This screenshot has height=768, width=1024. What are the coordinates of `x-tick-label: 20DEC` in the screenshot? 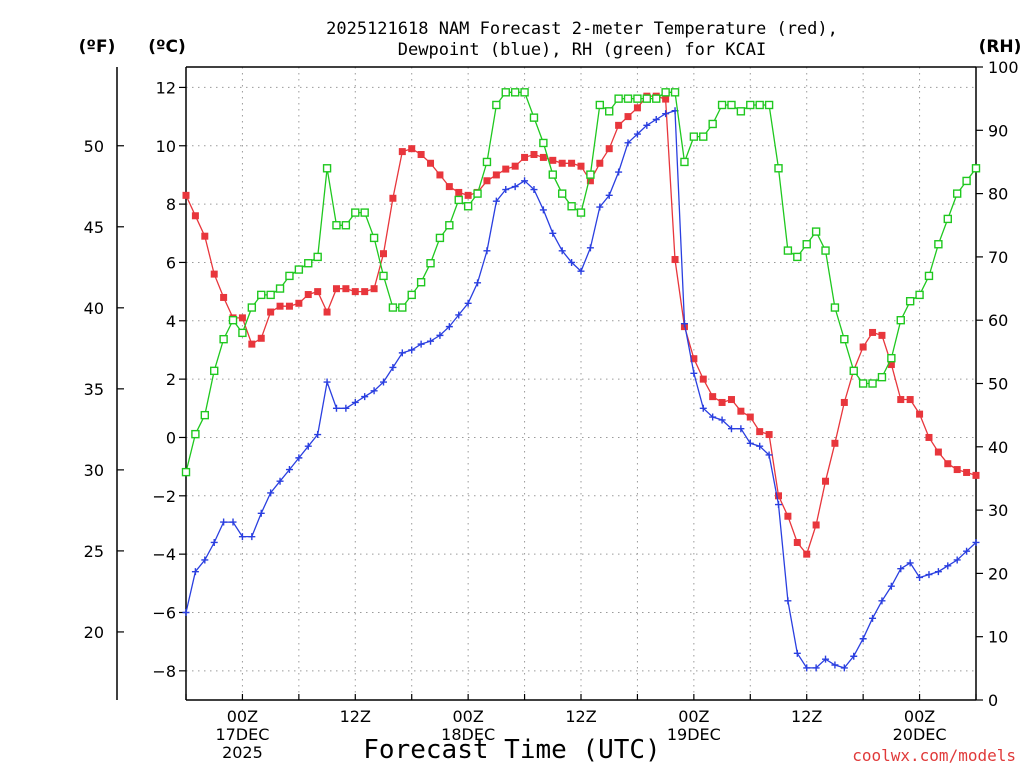 It's located at (920, 734).